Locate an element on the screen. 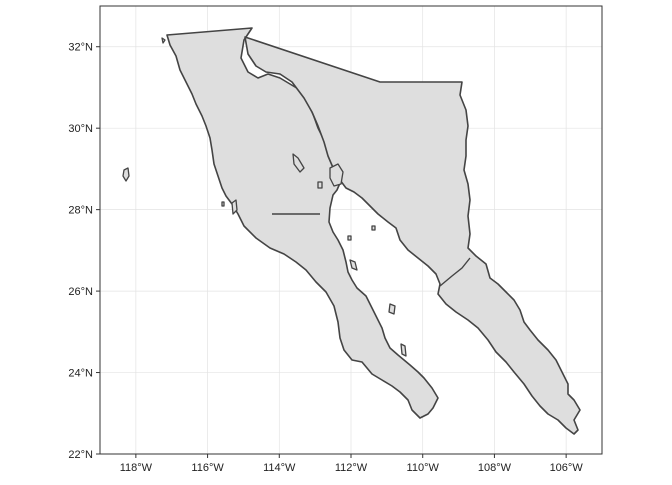 Image resolution: width=672 pixels, height=485 pixels. y-tick-label: 26°N is located at coordinates (80, 292).